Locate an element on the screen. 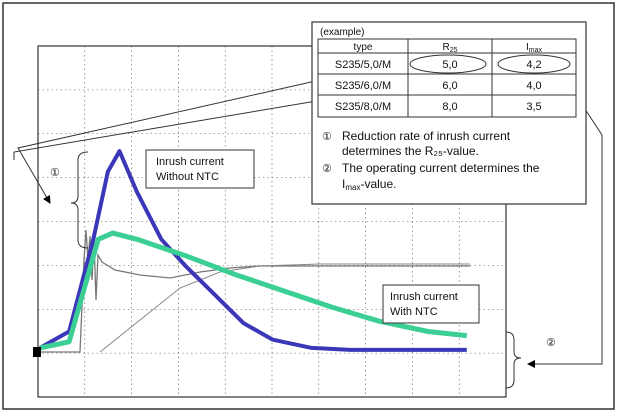 This screenshot has height=412, width=617. marker-1: ① is located at coordinates (55, 173).